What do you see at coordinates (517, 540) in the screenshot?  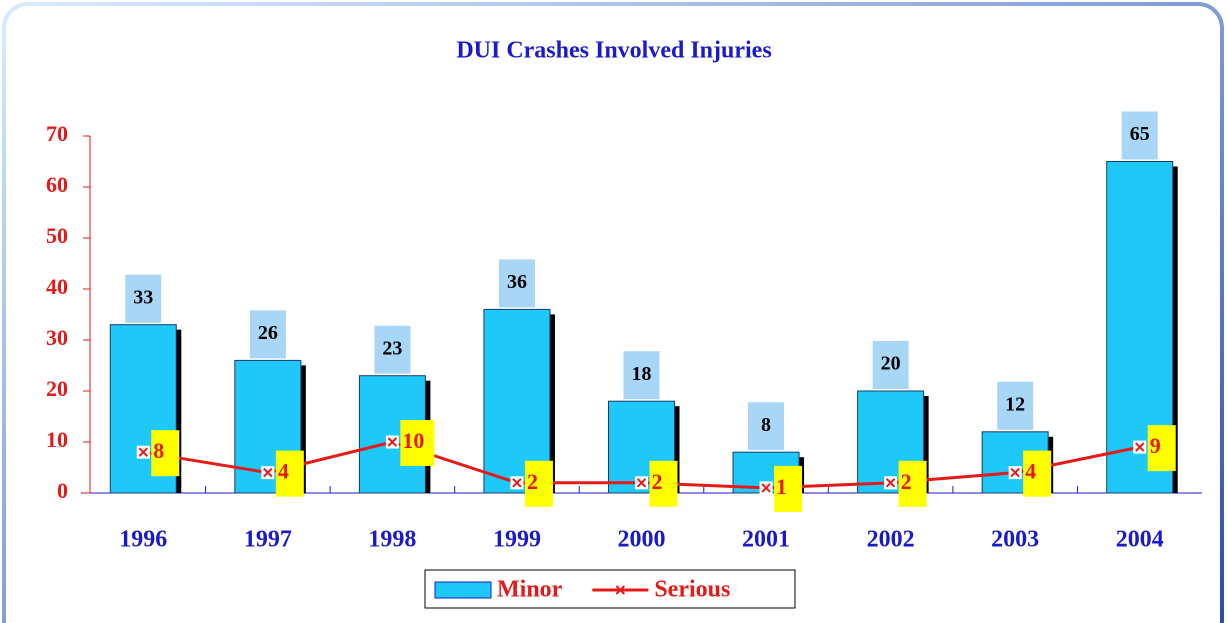 I see `x-tick-label: 1999` at bounding box center [517, 540].